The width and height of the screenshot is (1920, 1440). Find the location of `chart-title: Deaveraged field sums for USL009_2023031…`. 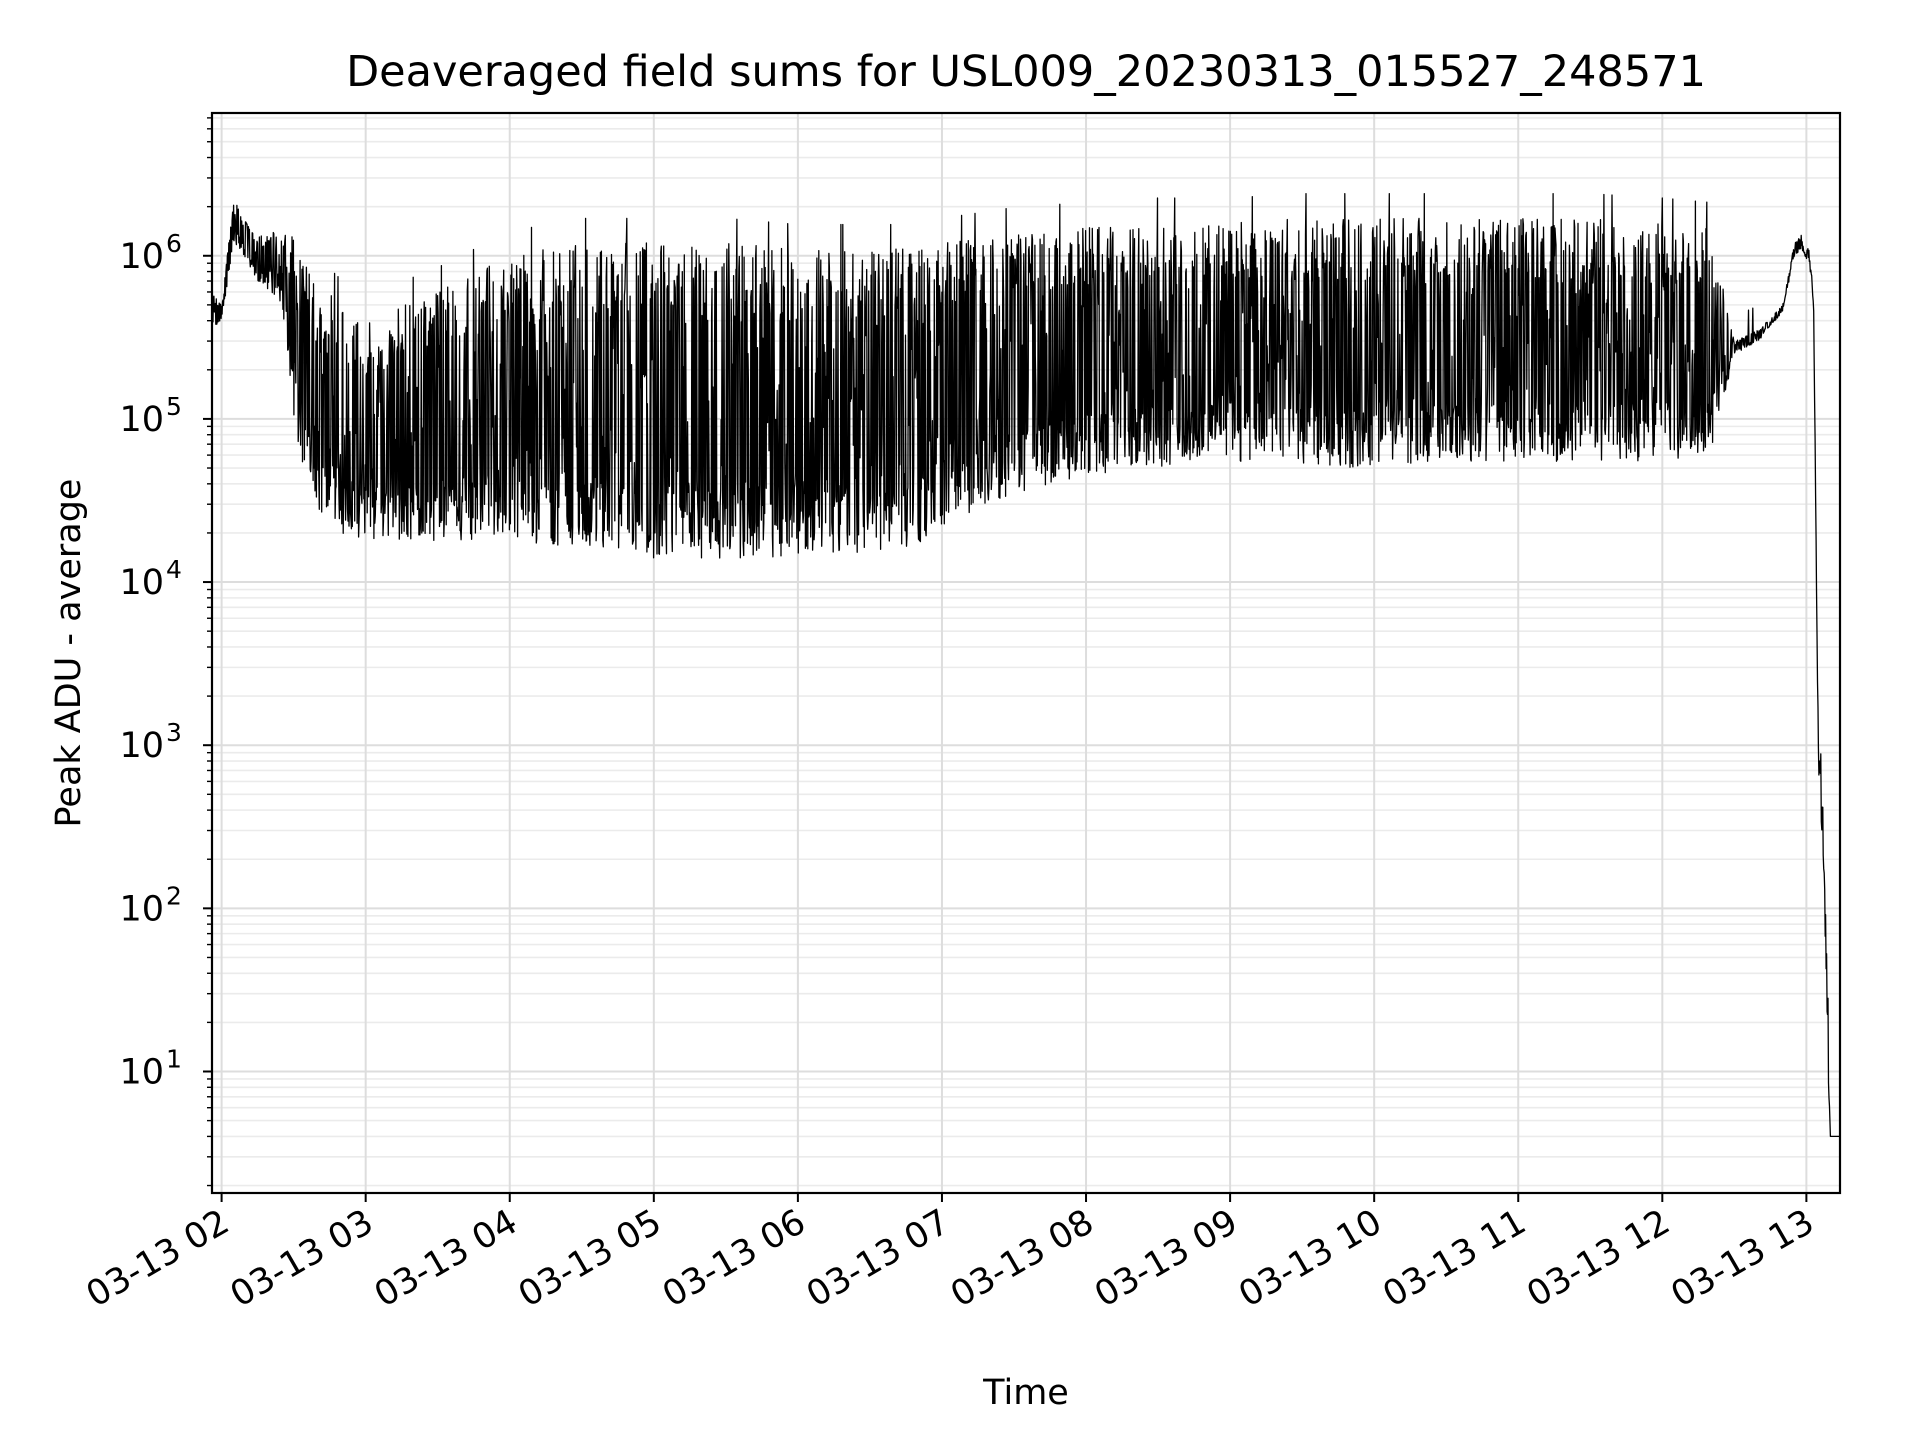

chart-title: Deaveraged field sums for USL009_2023031… is located at coordinates (1026, 72).